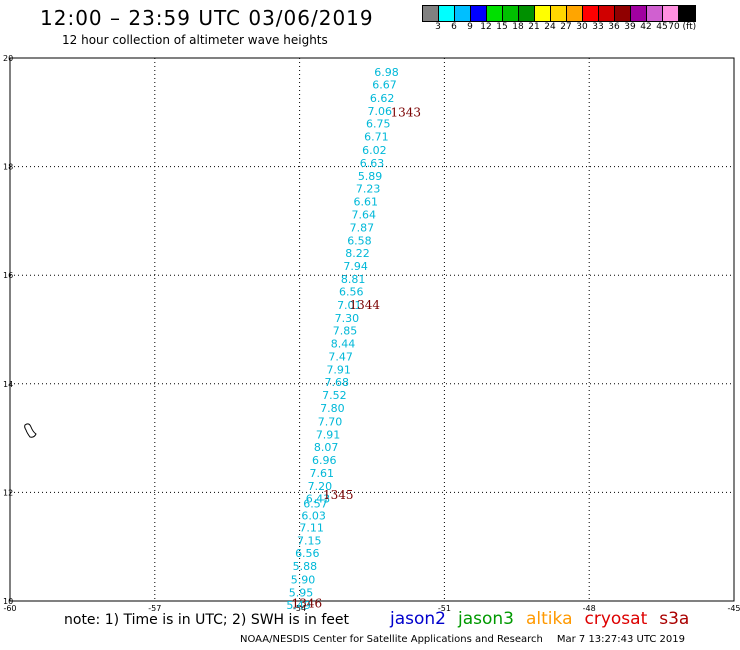  Describe the element at coordinates (550, 27) in the screenshot. I see `color-scale-label: 24` at that location.